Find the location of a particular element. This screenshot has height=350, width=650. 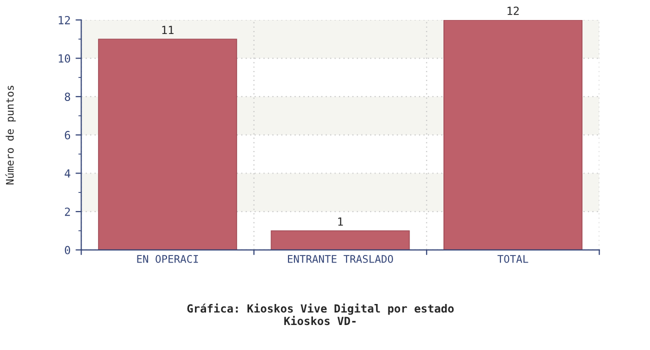

y-tick-label: 10 is located at coordinates (64, 58).